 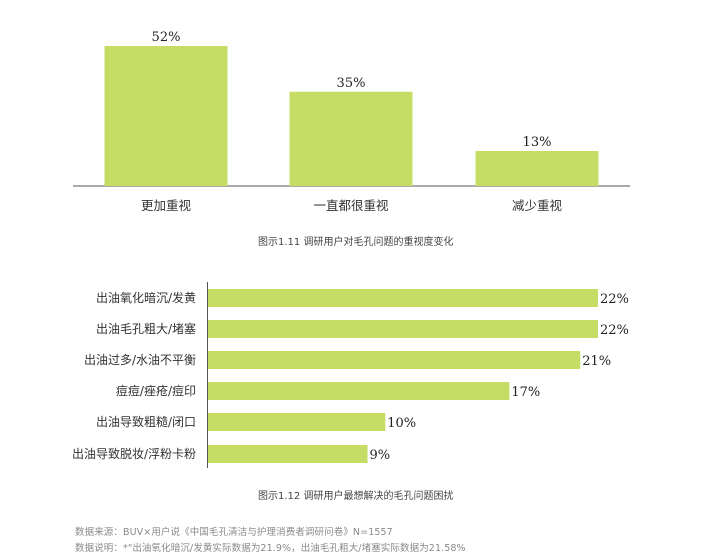 What do you see at coordinates (356, 242) in the screenshot?
I see `chart1-caption: 图示1.11 调研用户对毛孔问题的重视度变化` at bounding box center [356, 242].